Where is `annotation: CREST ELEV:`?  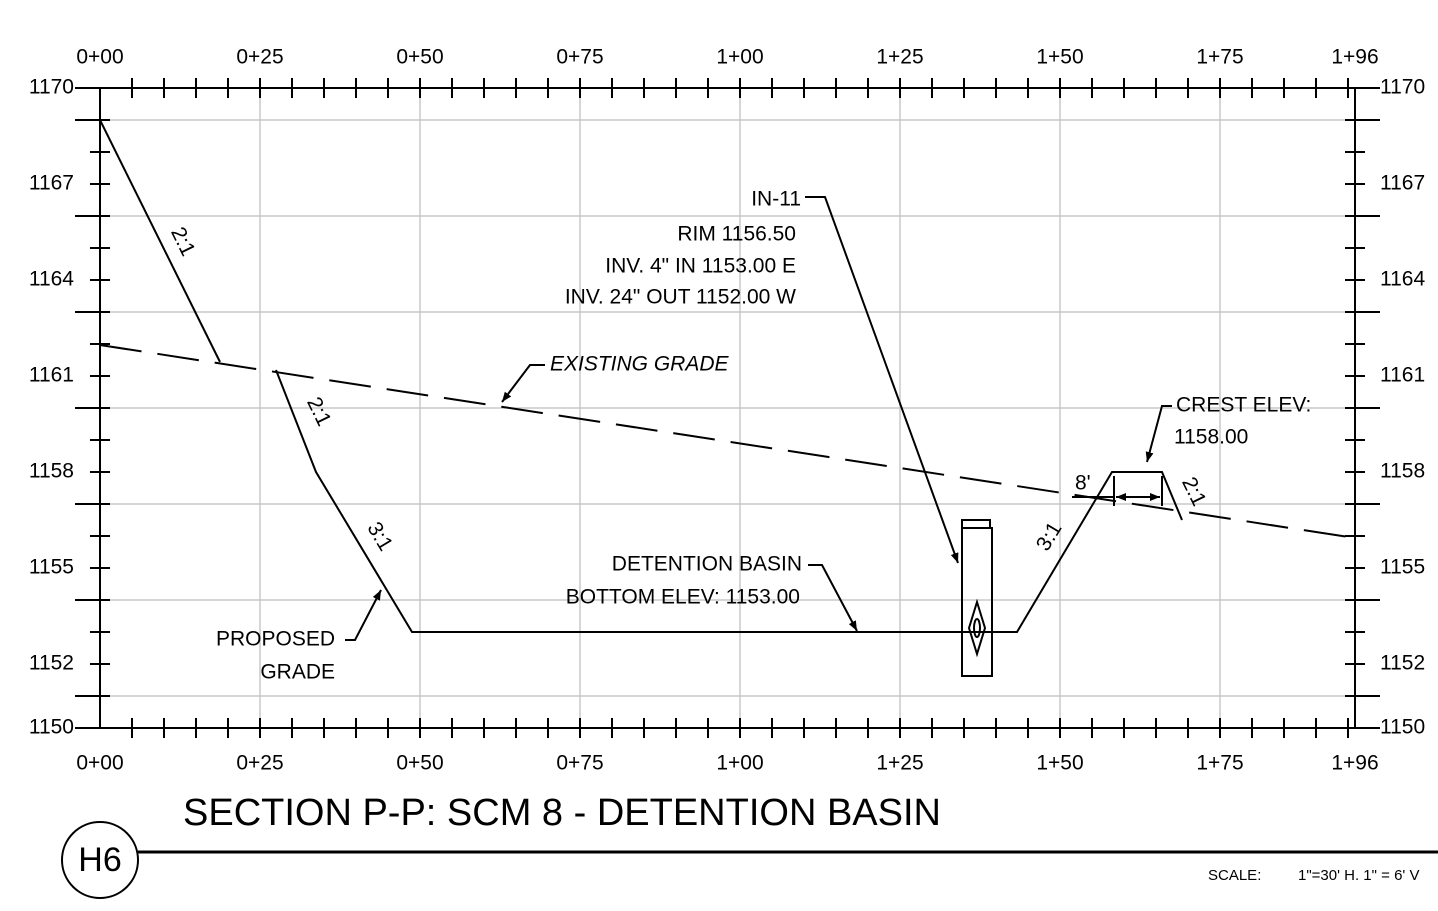 annotation: CREST ELEV: is located at coordinates (1243, 405).